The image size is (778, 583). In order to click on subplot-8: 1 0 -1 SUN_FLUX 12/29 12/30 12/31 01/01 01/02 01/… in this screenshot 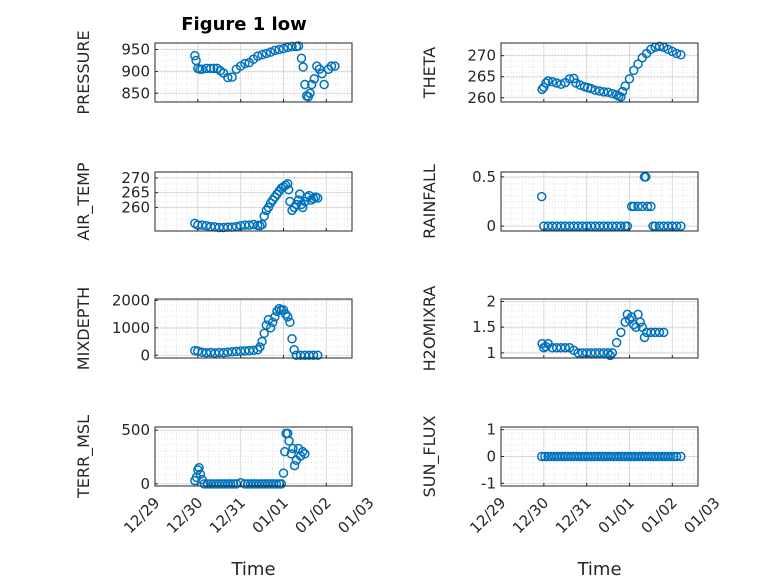, I will do `click(572, 498)`.